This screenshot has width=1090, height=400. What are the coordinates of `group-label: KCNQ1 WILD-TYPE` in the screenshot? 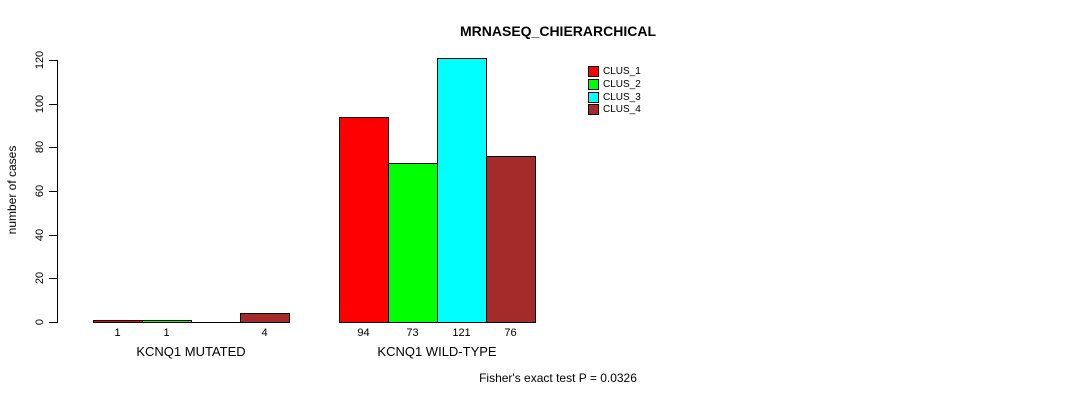 It's located at (437, 351).